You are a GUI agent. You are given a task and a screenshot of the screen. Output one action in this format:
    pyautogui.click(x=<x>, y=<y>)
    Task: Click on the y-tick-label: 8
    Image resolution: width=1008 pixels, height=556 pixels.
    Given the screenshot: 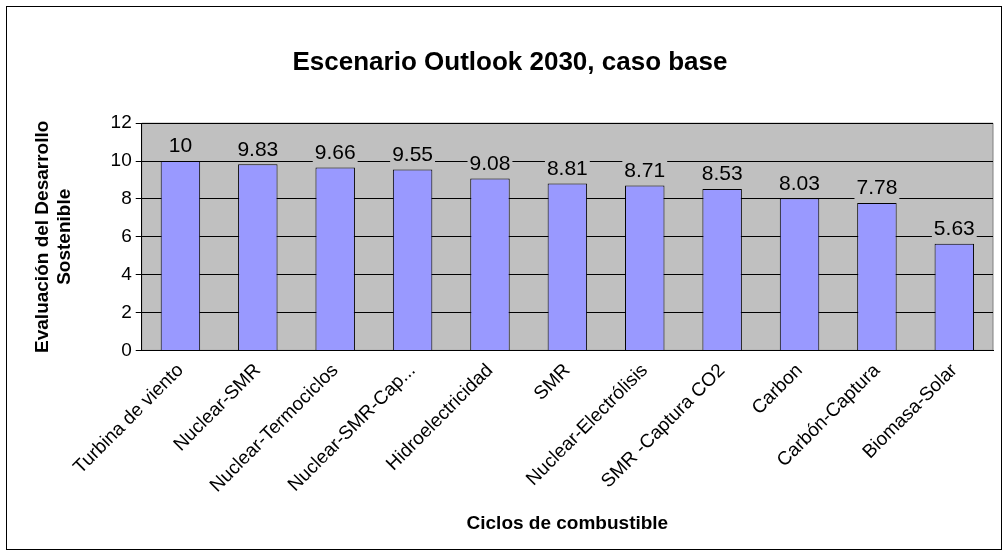 What is the action you would take?
    pyautogui.click(x=126, y=198)
    